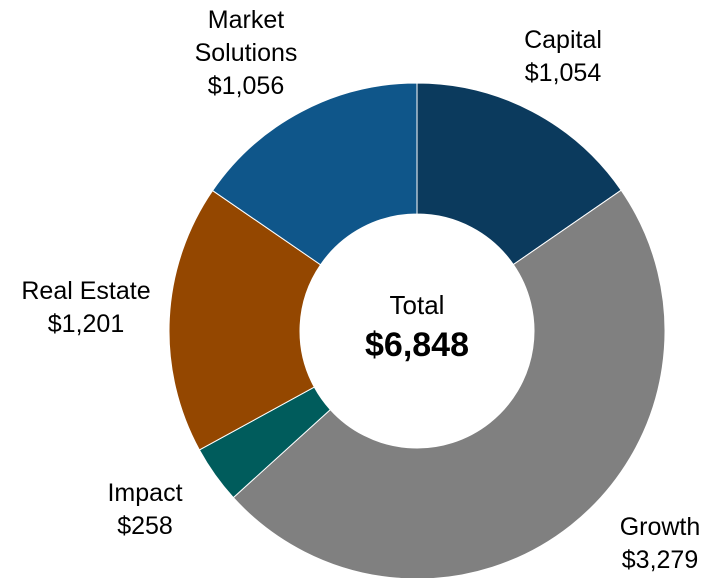 Image resolution: width=710 pixels, height=578 pixels. I want to click on slice-label: Market Solutions $1,056, so click(246, 53).